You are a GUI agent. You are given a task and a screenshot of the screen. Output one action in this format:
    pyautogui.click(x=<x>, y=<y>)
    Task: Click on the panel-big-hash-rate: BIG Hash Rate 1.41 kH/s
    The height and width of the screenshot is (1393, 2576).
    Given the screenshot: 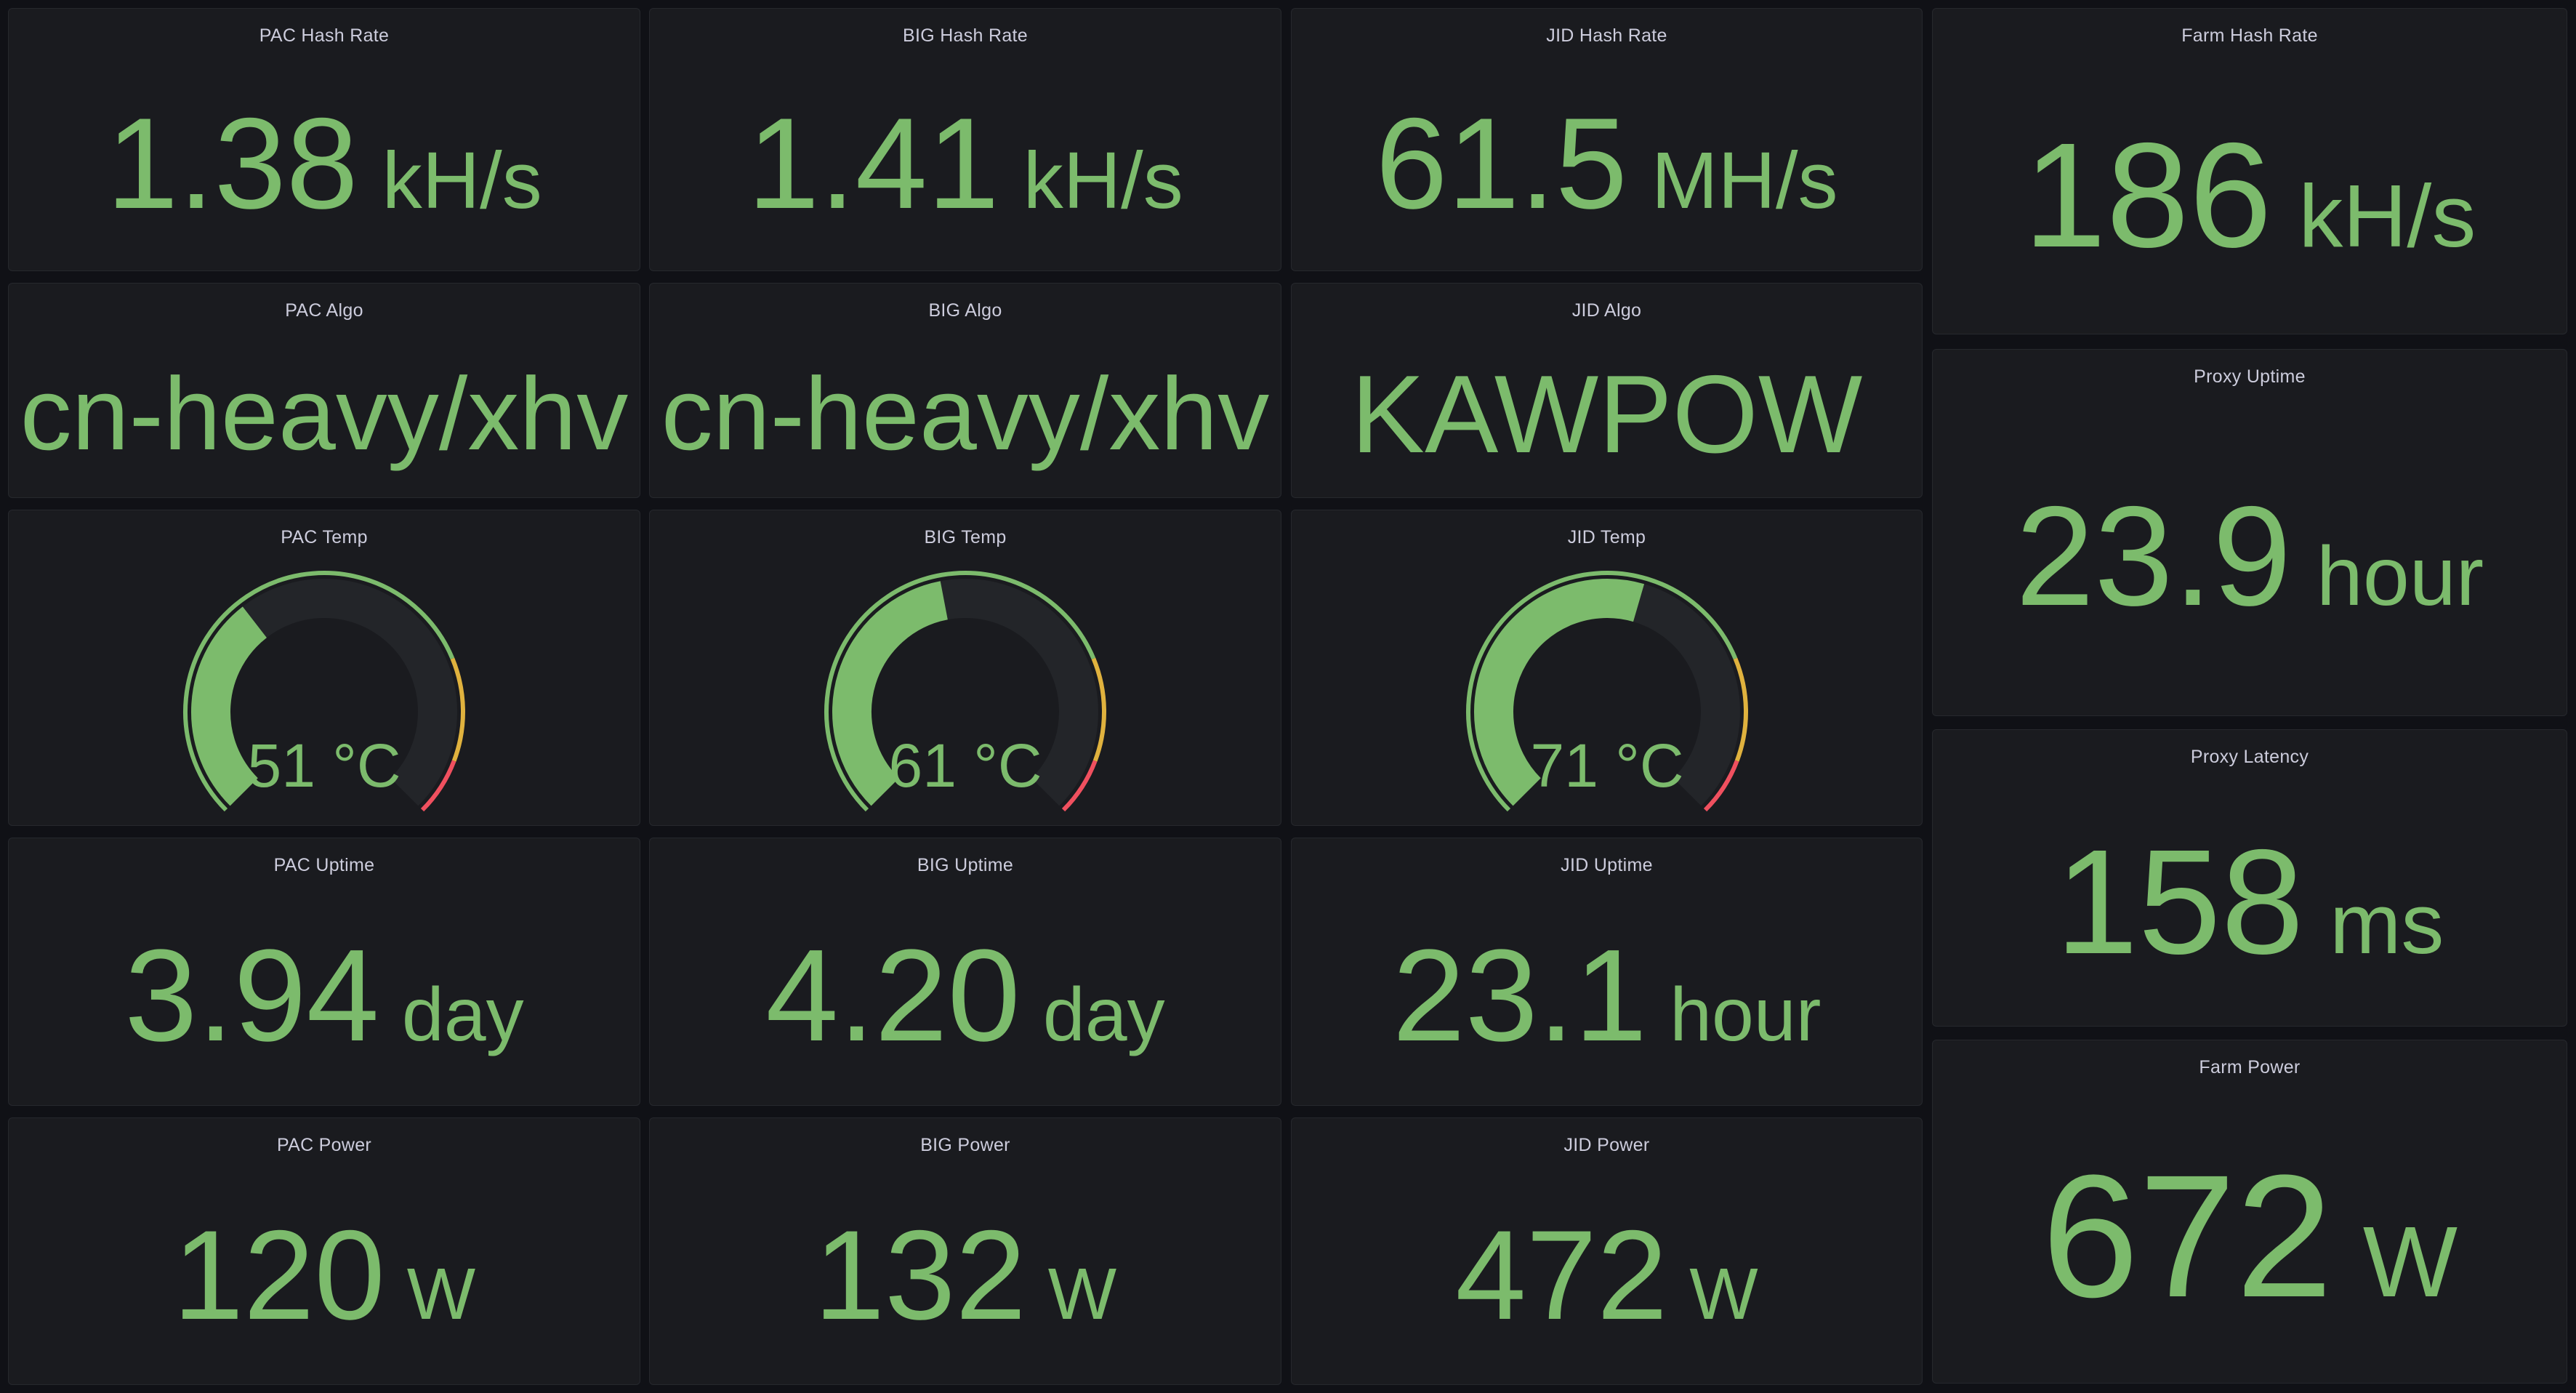 What is the action you would take?
    pyautogui.click(x=965, y=139)
    